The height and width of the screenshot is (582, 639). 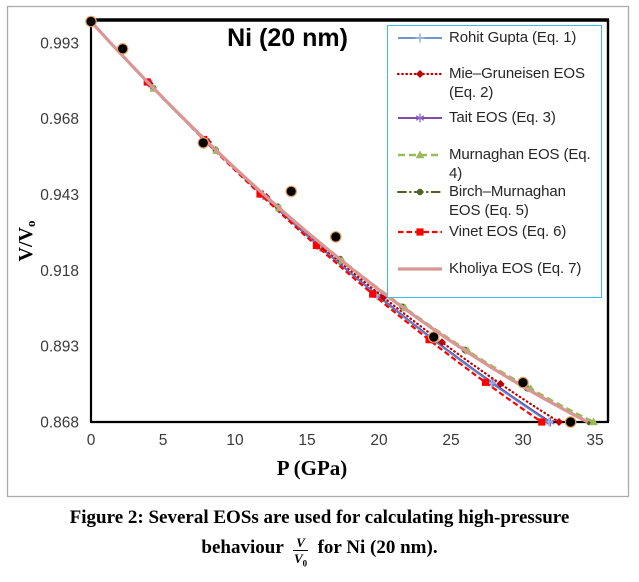 I want to click on y-axis-title: V/Vo, so click(x=28, y=241).